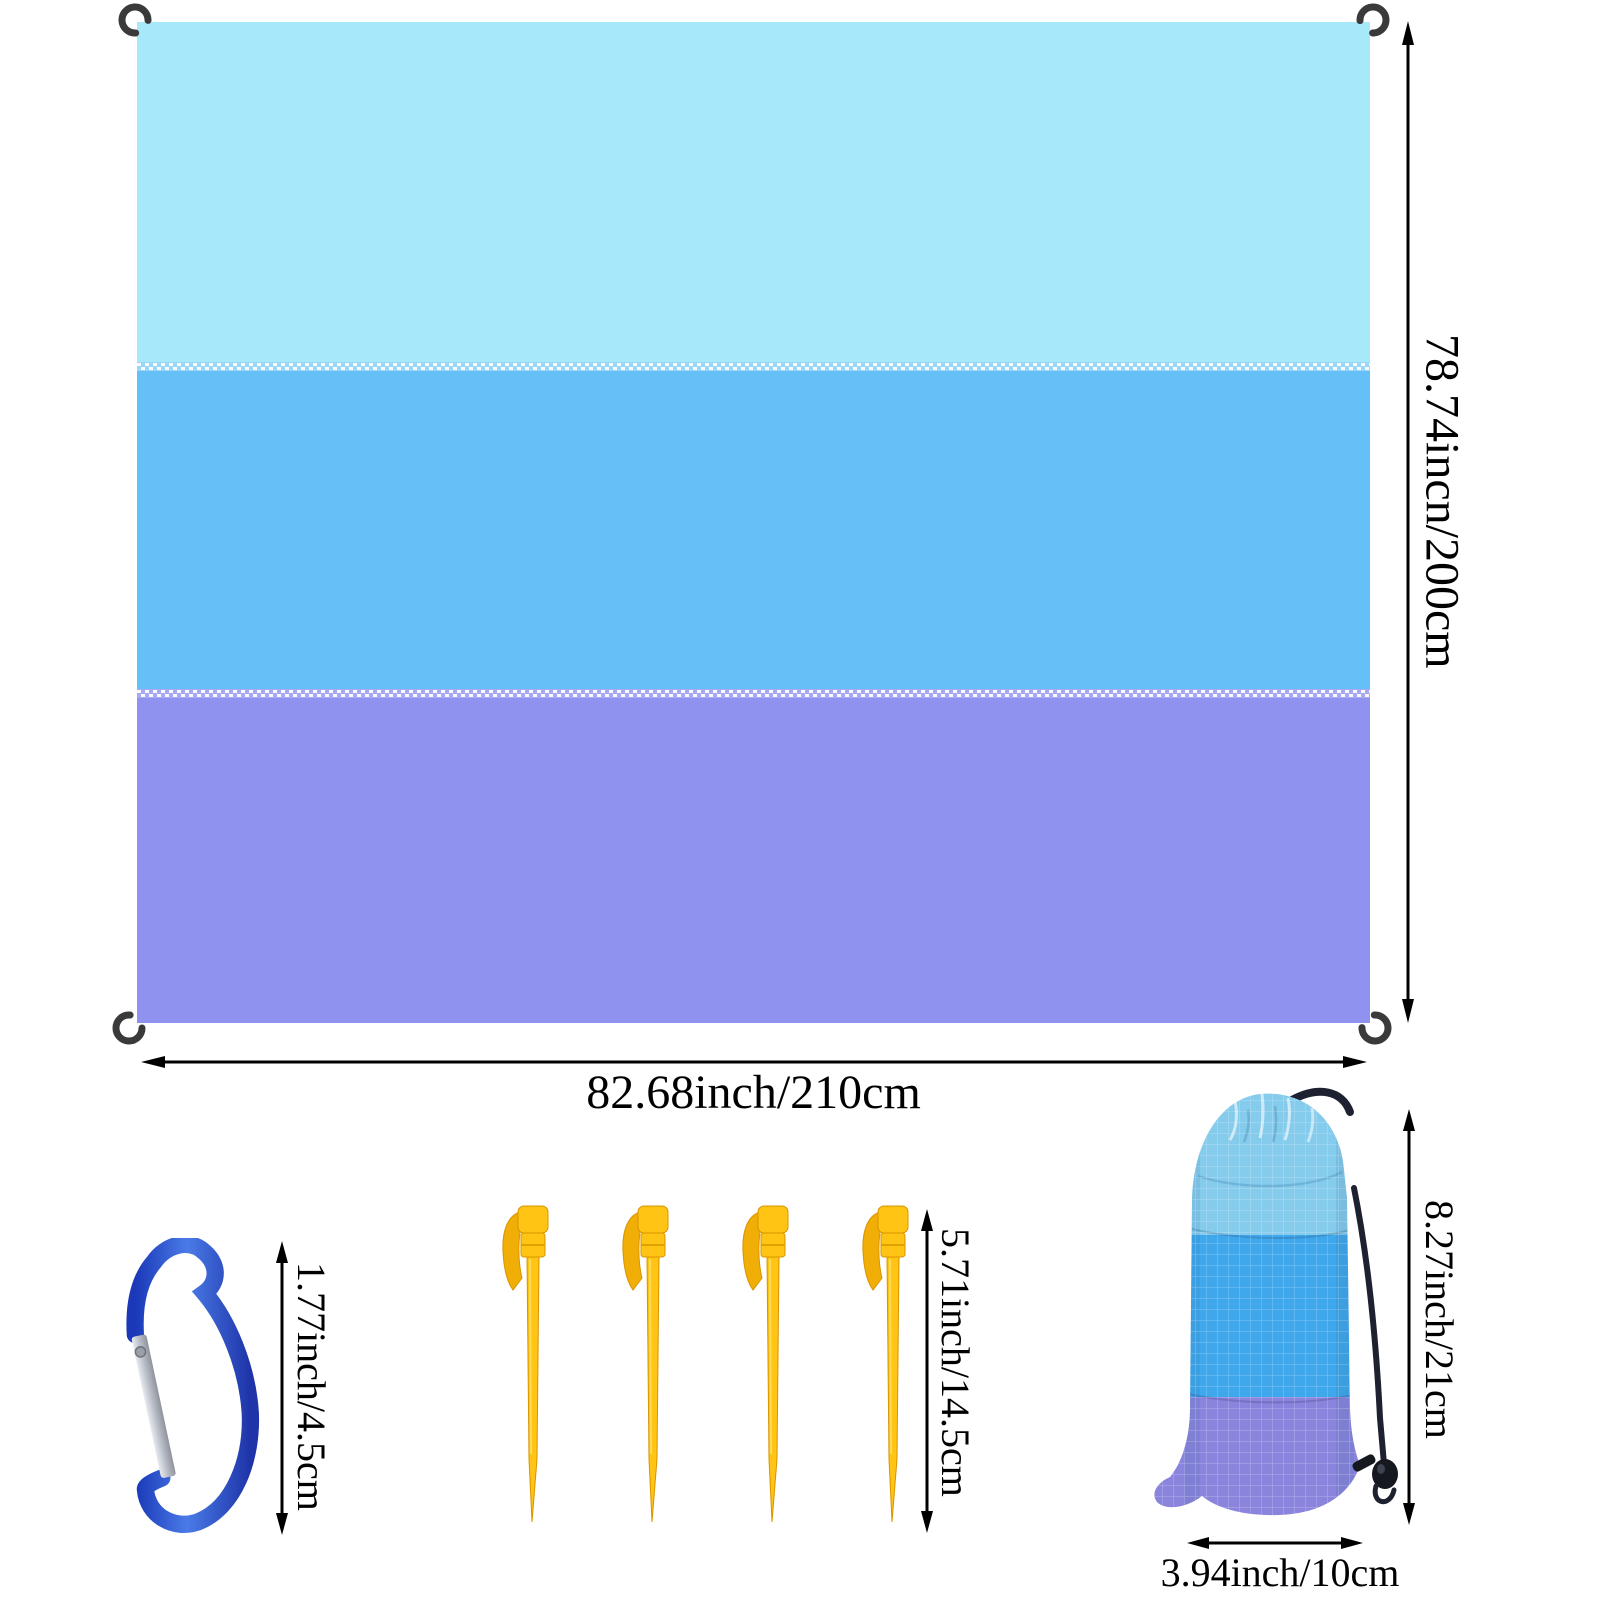  I want to click on stake-length-arrow, so click(927, 1371).